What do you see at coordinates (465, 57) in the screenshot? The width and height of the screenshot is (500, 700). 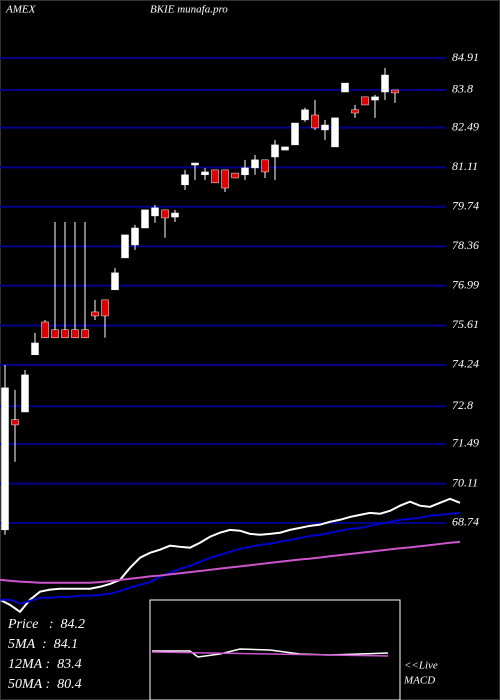 I see `y-tick-label: 84.91` at bounding box center [465, 57].